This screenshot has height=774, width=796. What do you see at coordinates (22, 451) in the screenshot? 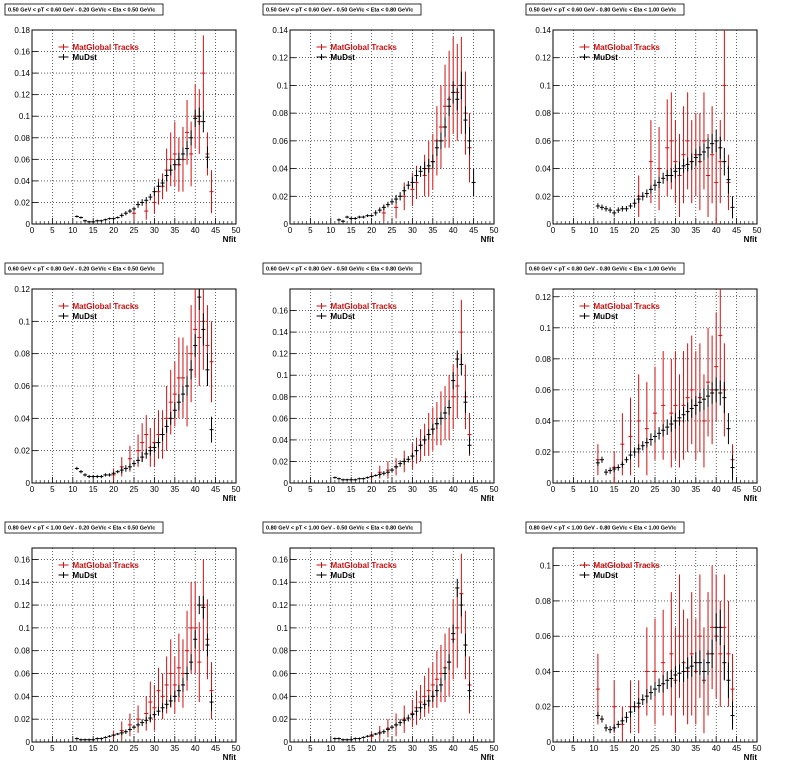
I see `y-tick-label: 0.02` at bounding box center [22, 451].